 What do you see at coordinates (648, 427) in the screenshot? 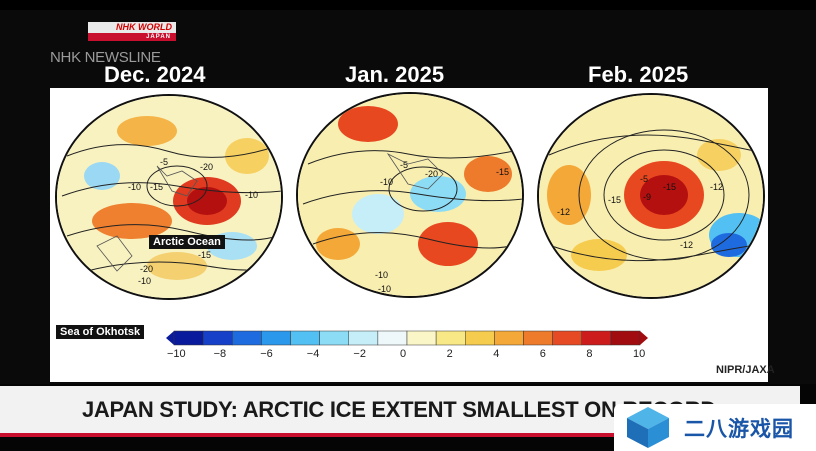
I see `watermark-cube-icon` at bounding box center [648, 427].